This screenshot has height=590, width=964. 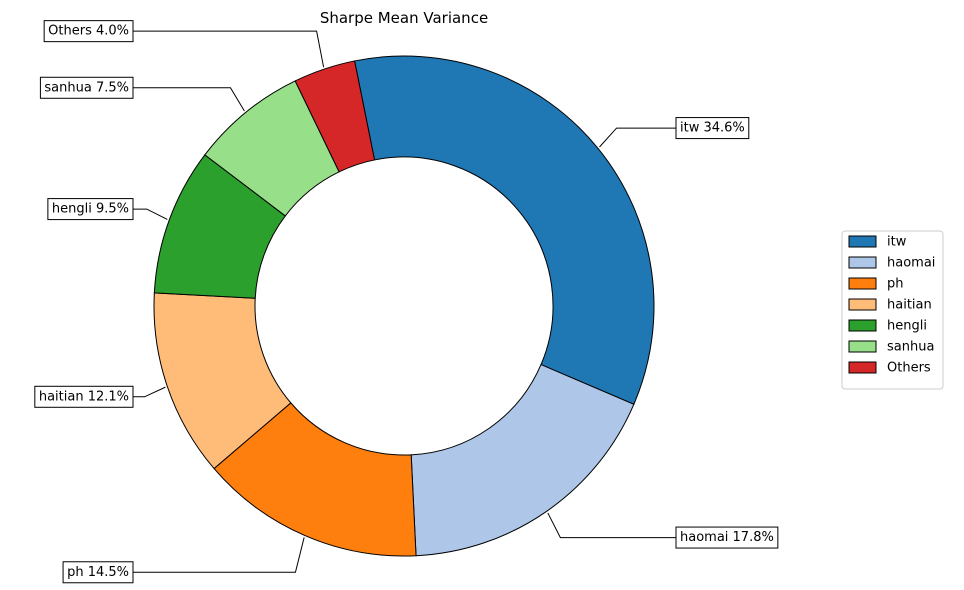 I want to click on leader-line-sanhua, so click(x=189, y=99).